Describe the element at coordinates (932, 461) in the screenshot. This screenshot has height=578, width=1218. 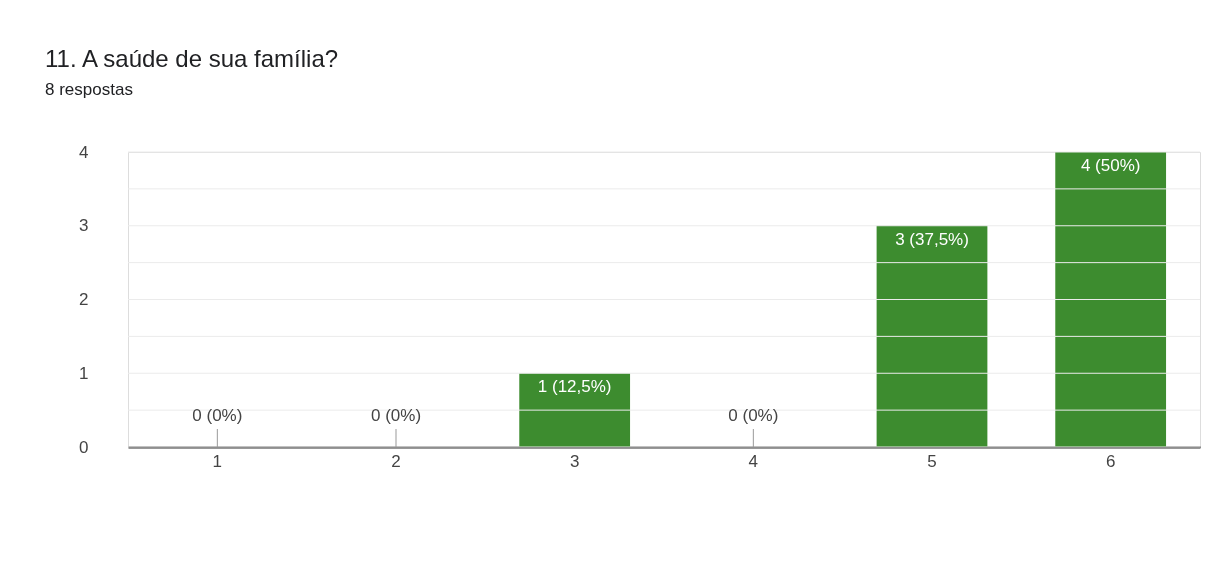
I see `x-tick-label: 5` at that location.